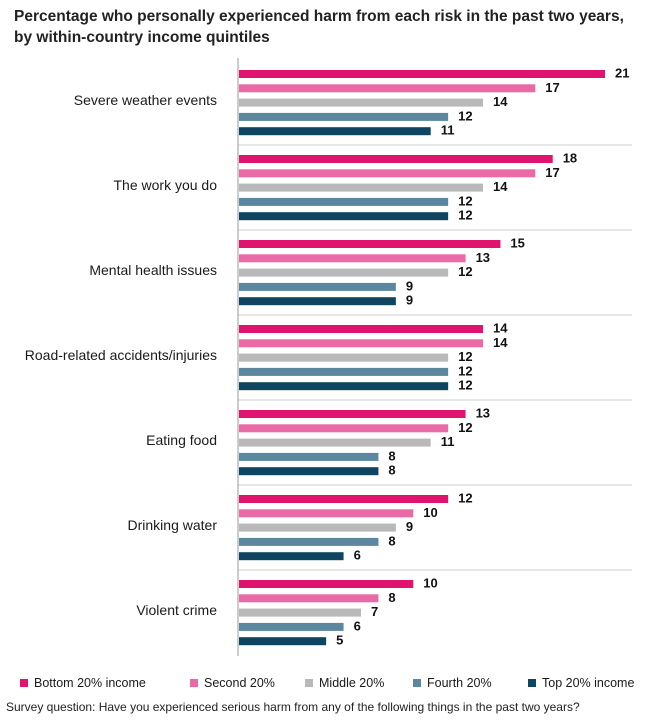  Describe the element at coordinates (374, 611) in the screenshot. I see `data-label-violent-crime-middle-20: 7` at that location.